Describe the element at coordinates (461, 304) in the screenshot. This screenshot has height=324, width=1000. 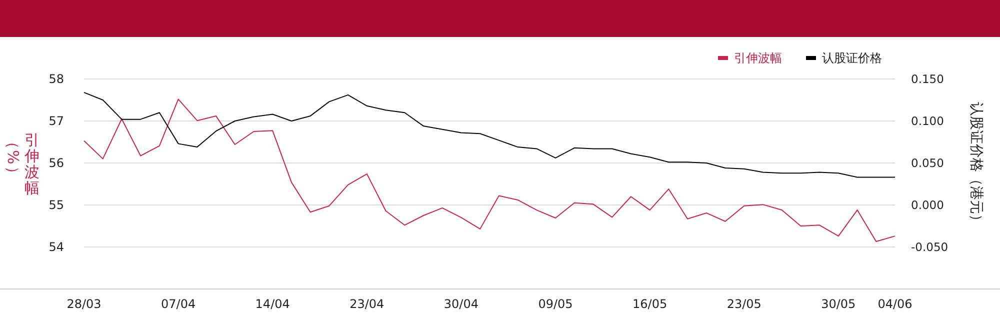
I see `x-tick-label: 30/04` at that location.